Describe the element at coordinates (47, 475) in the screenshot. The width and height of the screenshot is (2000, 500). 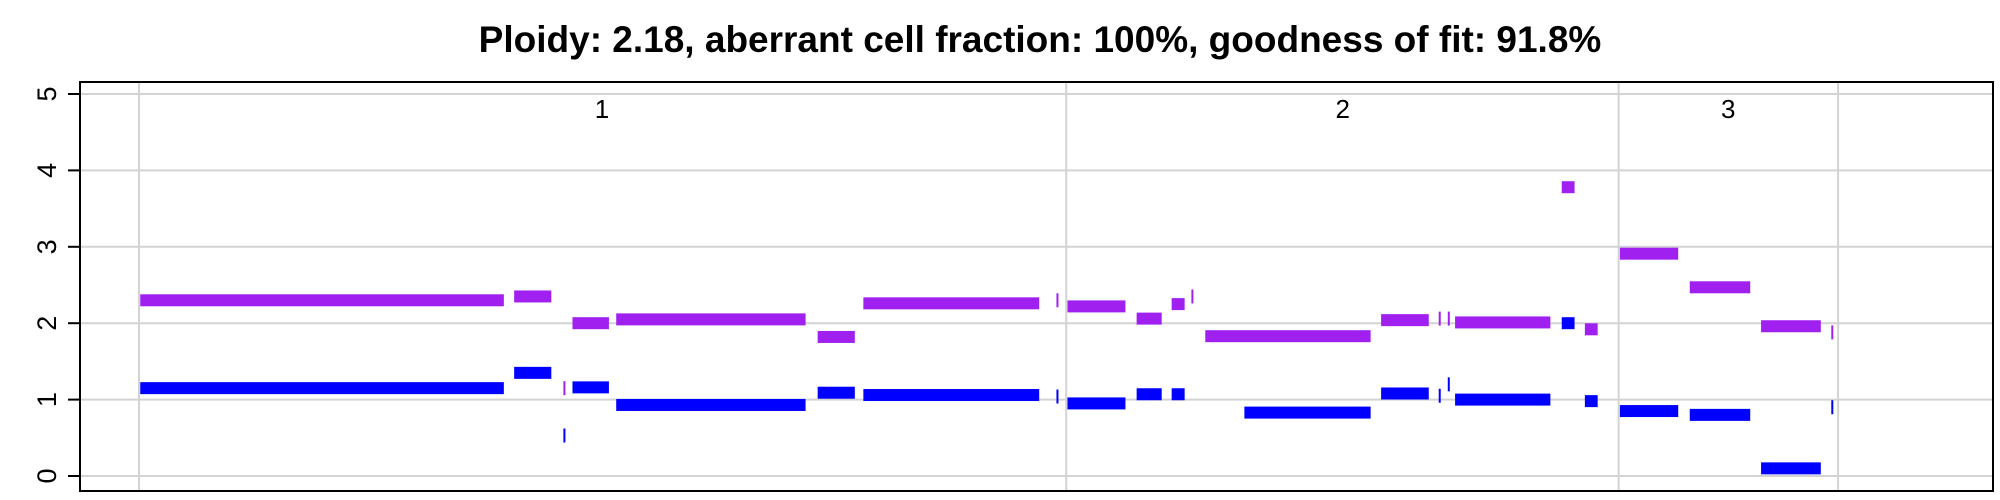
I see `y-tick-label: 0` at that location.